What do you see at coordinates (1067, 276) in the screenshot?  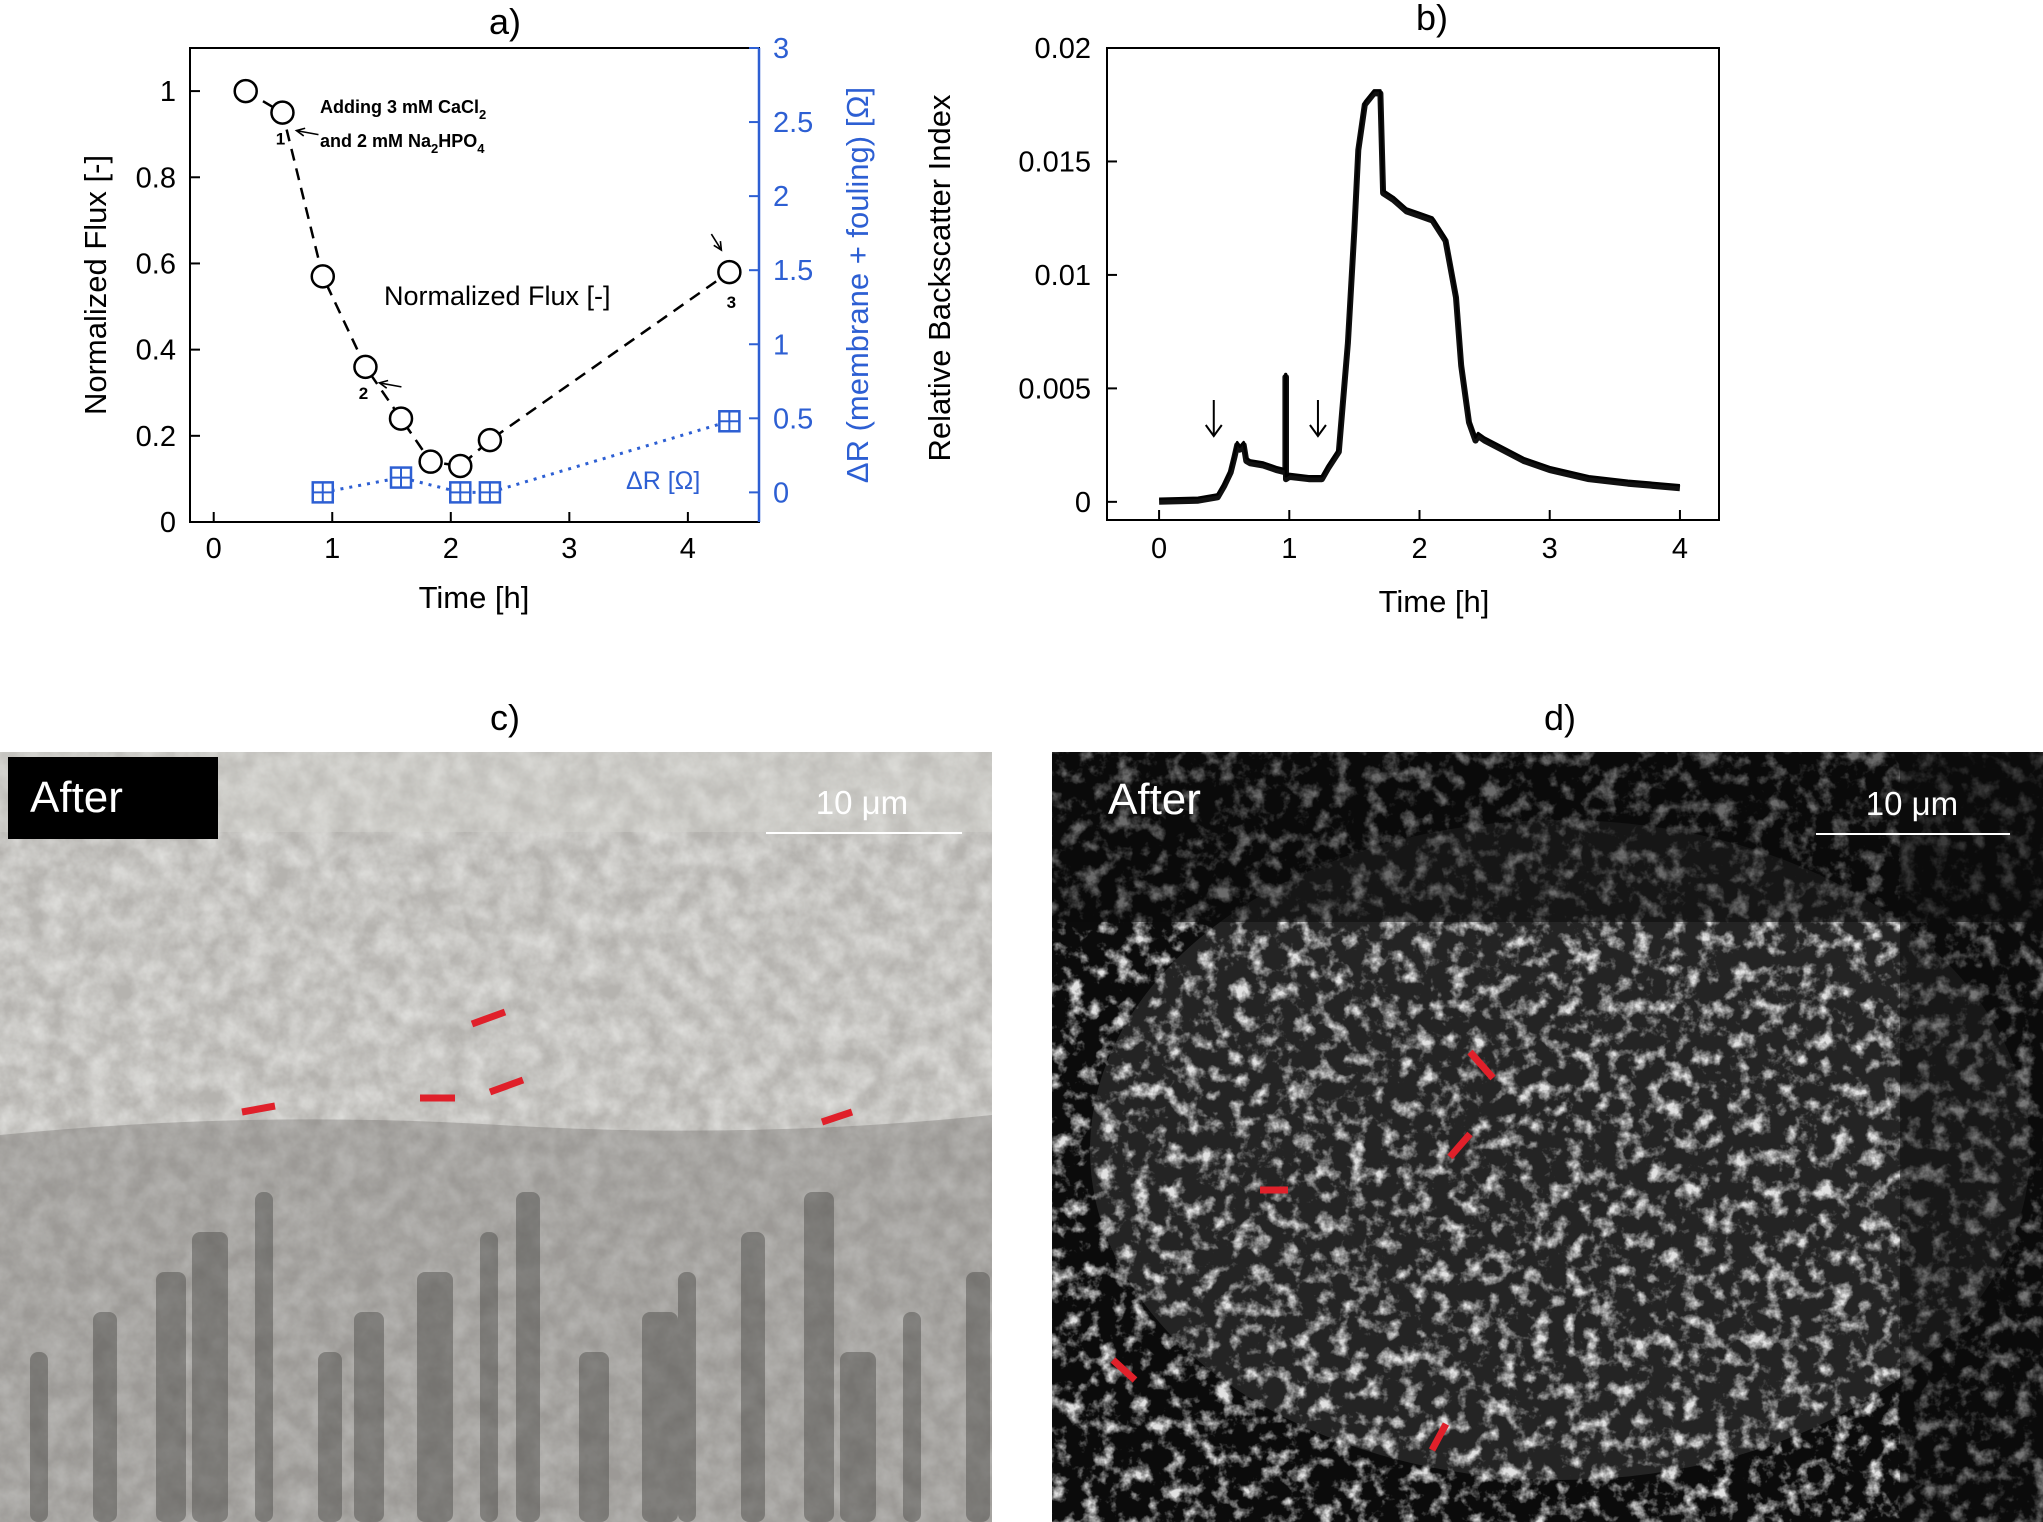 I see `panel-b-y-axis: 0 0.005 0.01 0.015 0.02` at bounding box center [1067, 276].